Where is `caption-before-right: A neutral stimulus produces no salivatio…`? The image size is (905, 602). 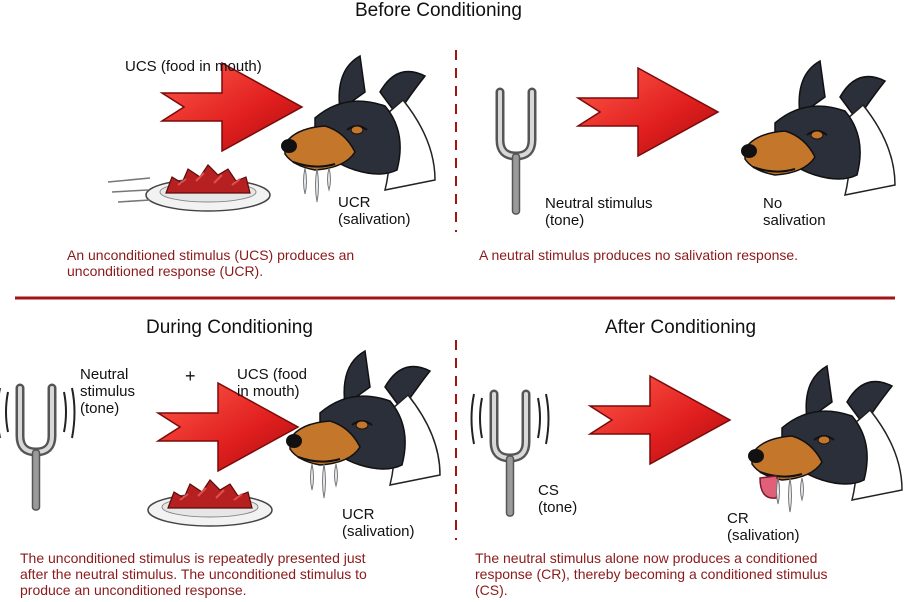 caption-before-right: A neutral stimulus produces no salivatio… is located at coordinates (639, 255).